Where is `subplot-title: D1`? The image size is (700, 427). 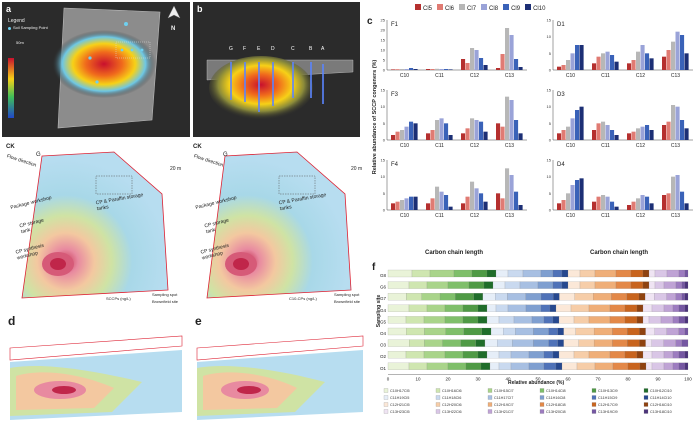
subplot-title: D1 is located at coordinates (561, 25).